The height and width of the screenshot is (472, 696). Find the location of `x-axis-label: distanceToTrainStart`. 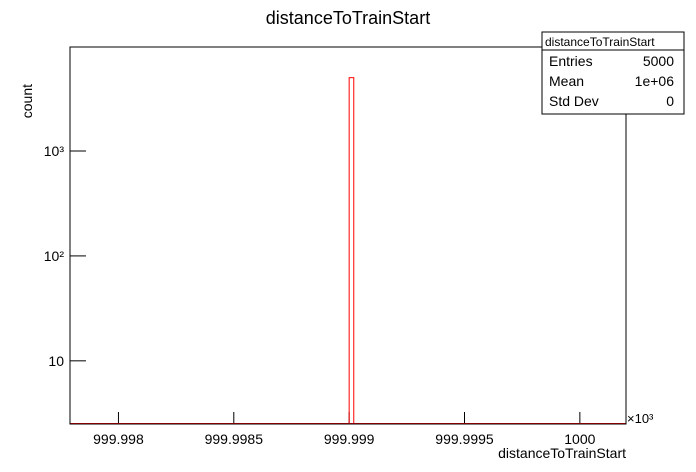

x-axis-label: distanceToTrainStart is located at coordinates (562, 453).